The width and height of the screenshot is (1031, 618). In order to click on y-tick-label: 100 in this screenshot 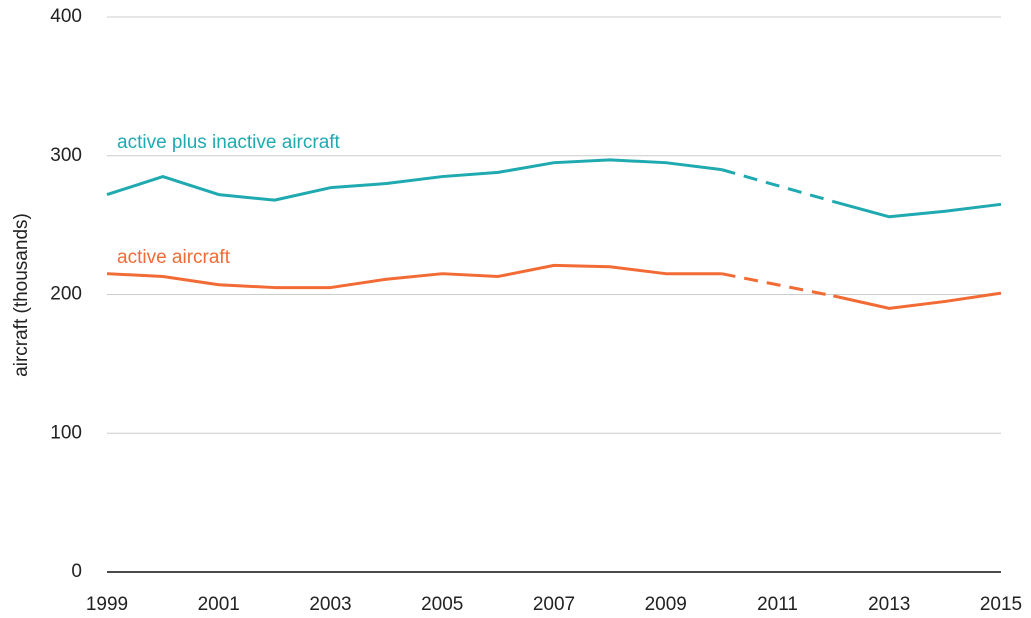, I will do `click(66, 432)`.